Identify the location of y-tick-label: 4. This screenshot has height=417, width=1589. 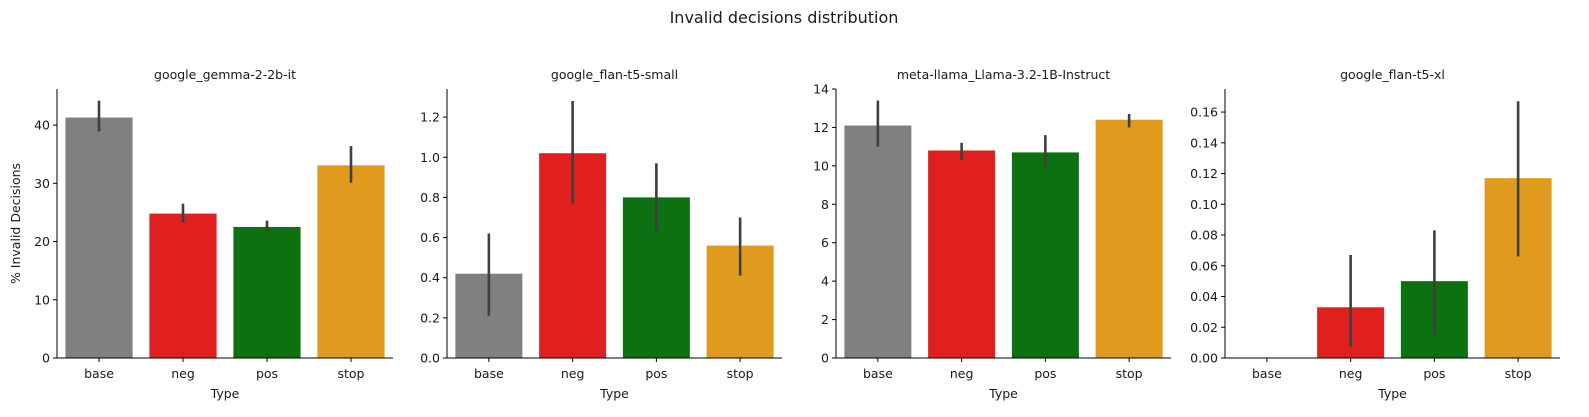
(825, 281).